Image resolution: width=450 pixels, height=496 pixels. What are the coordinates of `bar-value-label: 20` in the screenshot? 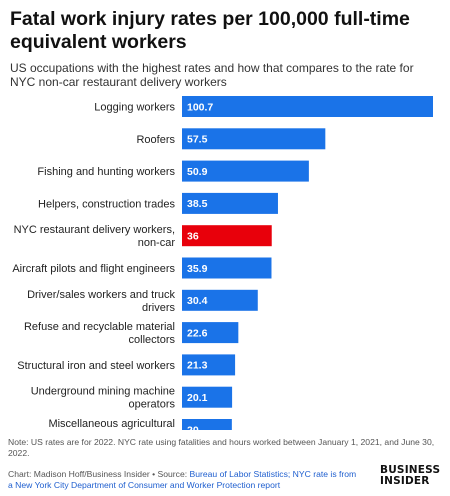 It's located at (193, 427).